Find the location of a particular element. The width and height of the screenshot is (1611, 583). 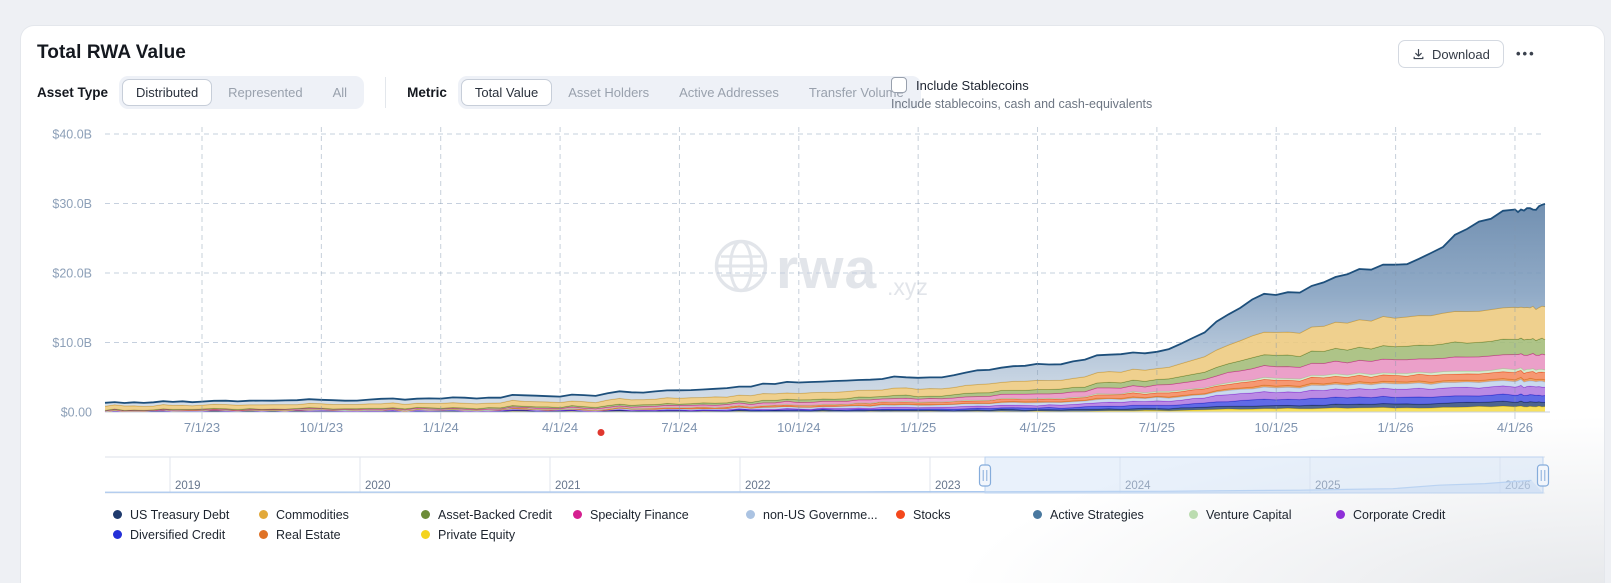

legend-item-corporate-credit: Corporate Credit is located at coordinates (1390, 514).